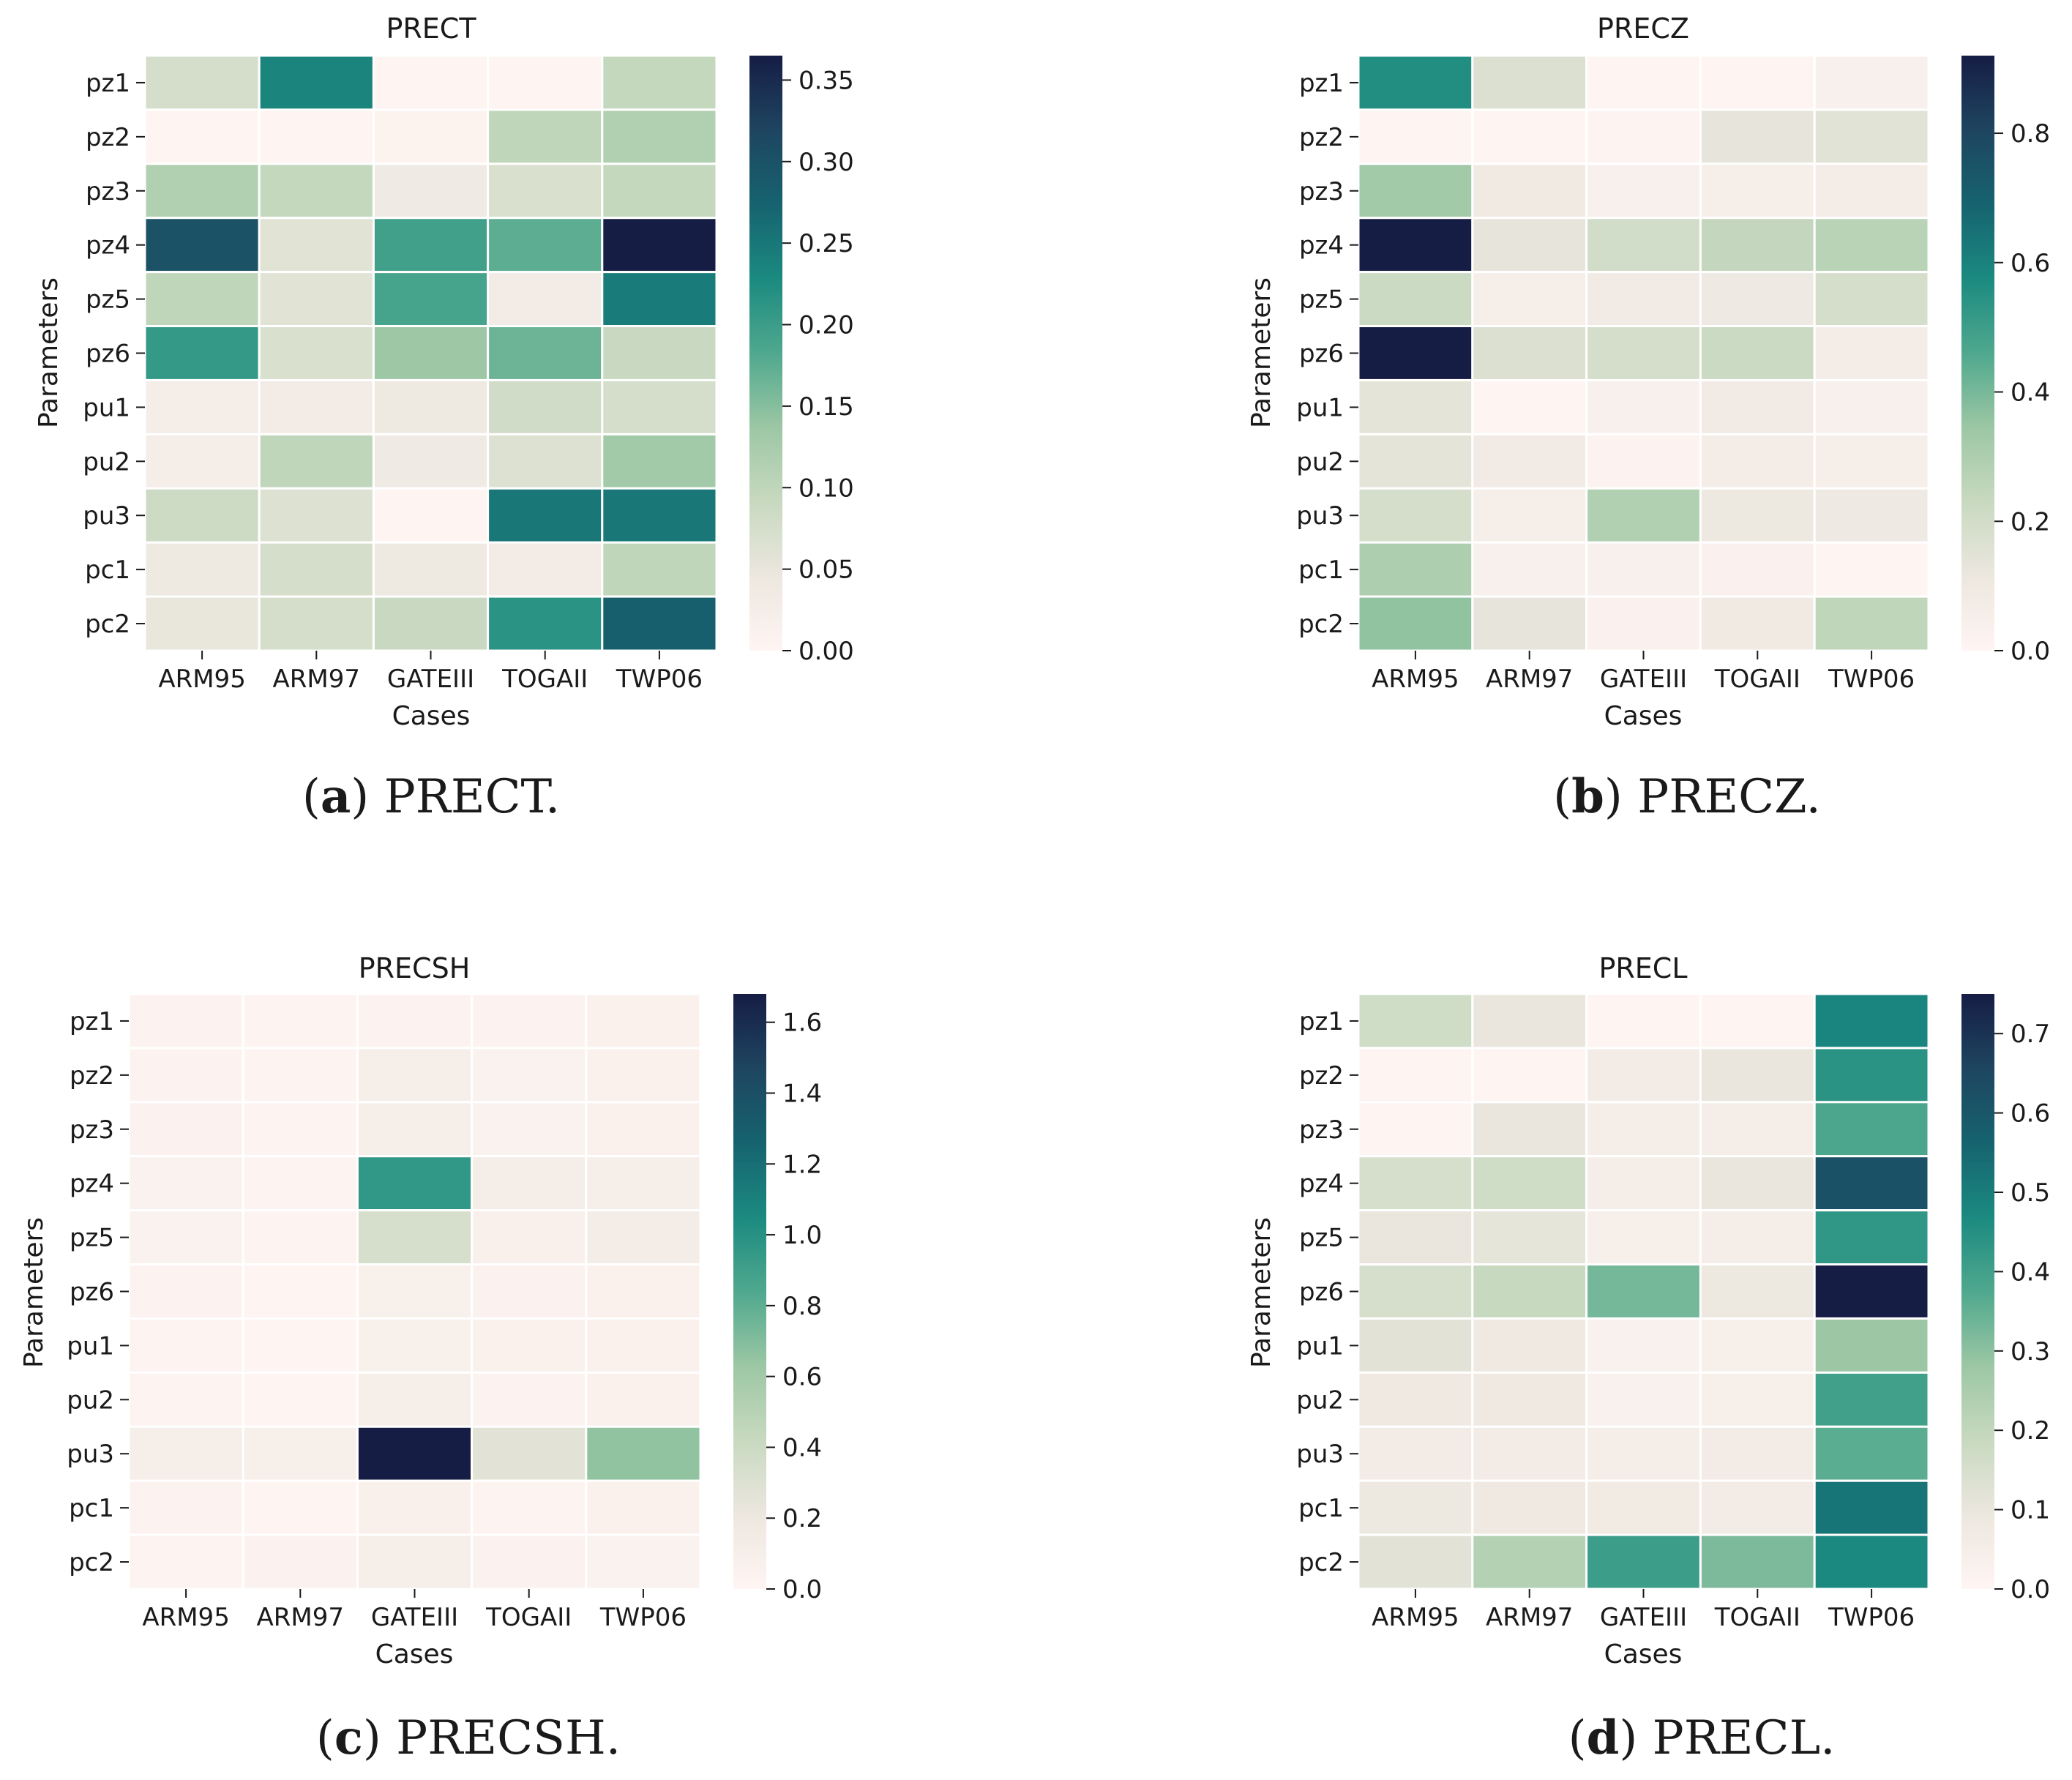  I want to click on heatmap-cell-b-pu2-GATEIII, so click(1643, 461).